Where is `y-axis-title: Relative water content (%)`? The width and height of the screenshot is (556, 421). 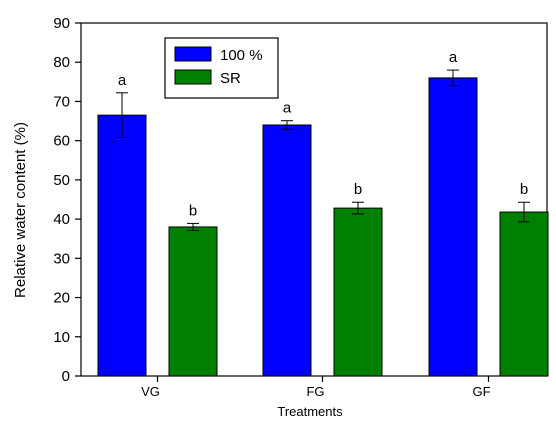 y-axis-title: Relative water content (%) is located at coordinates (20, 210).